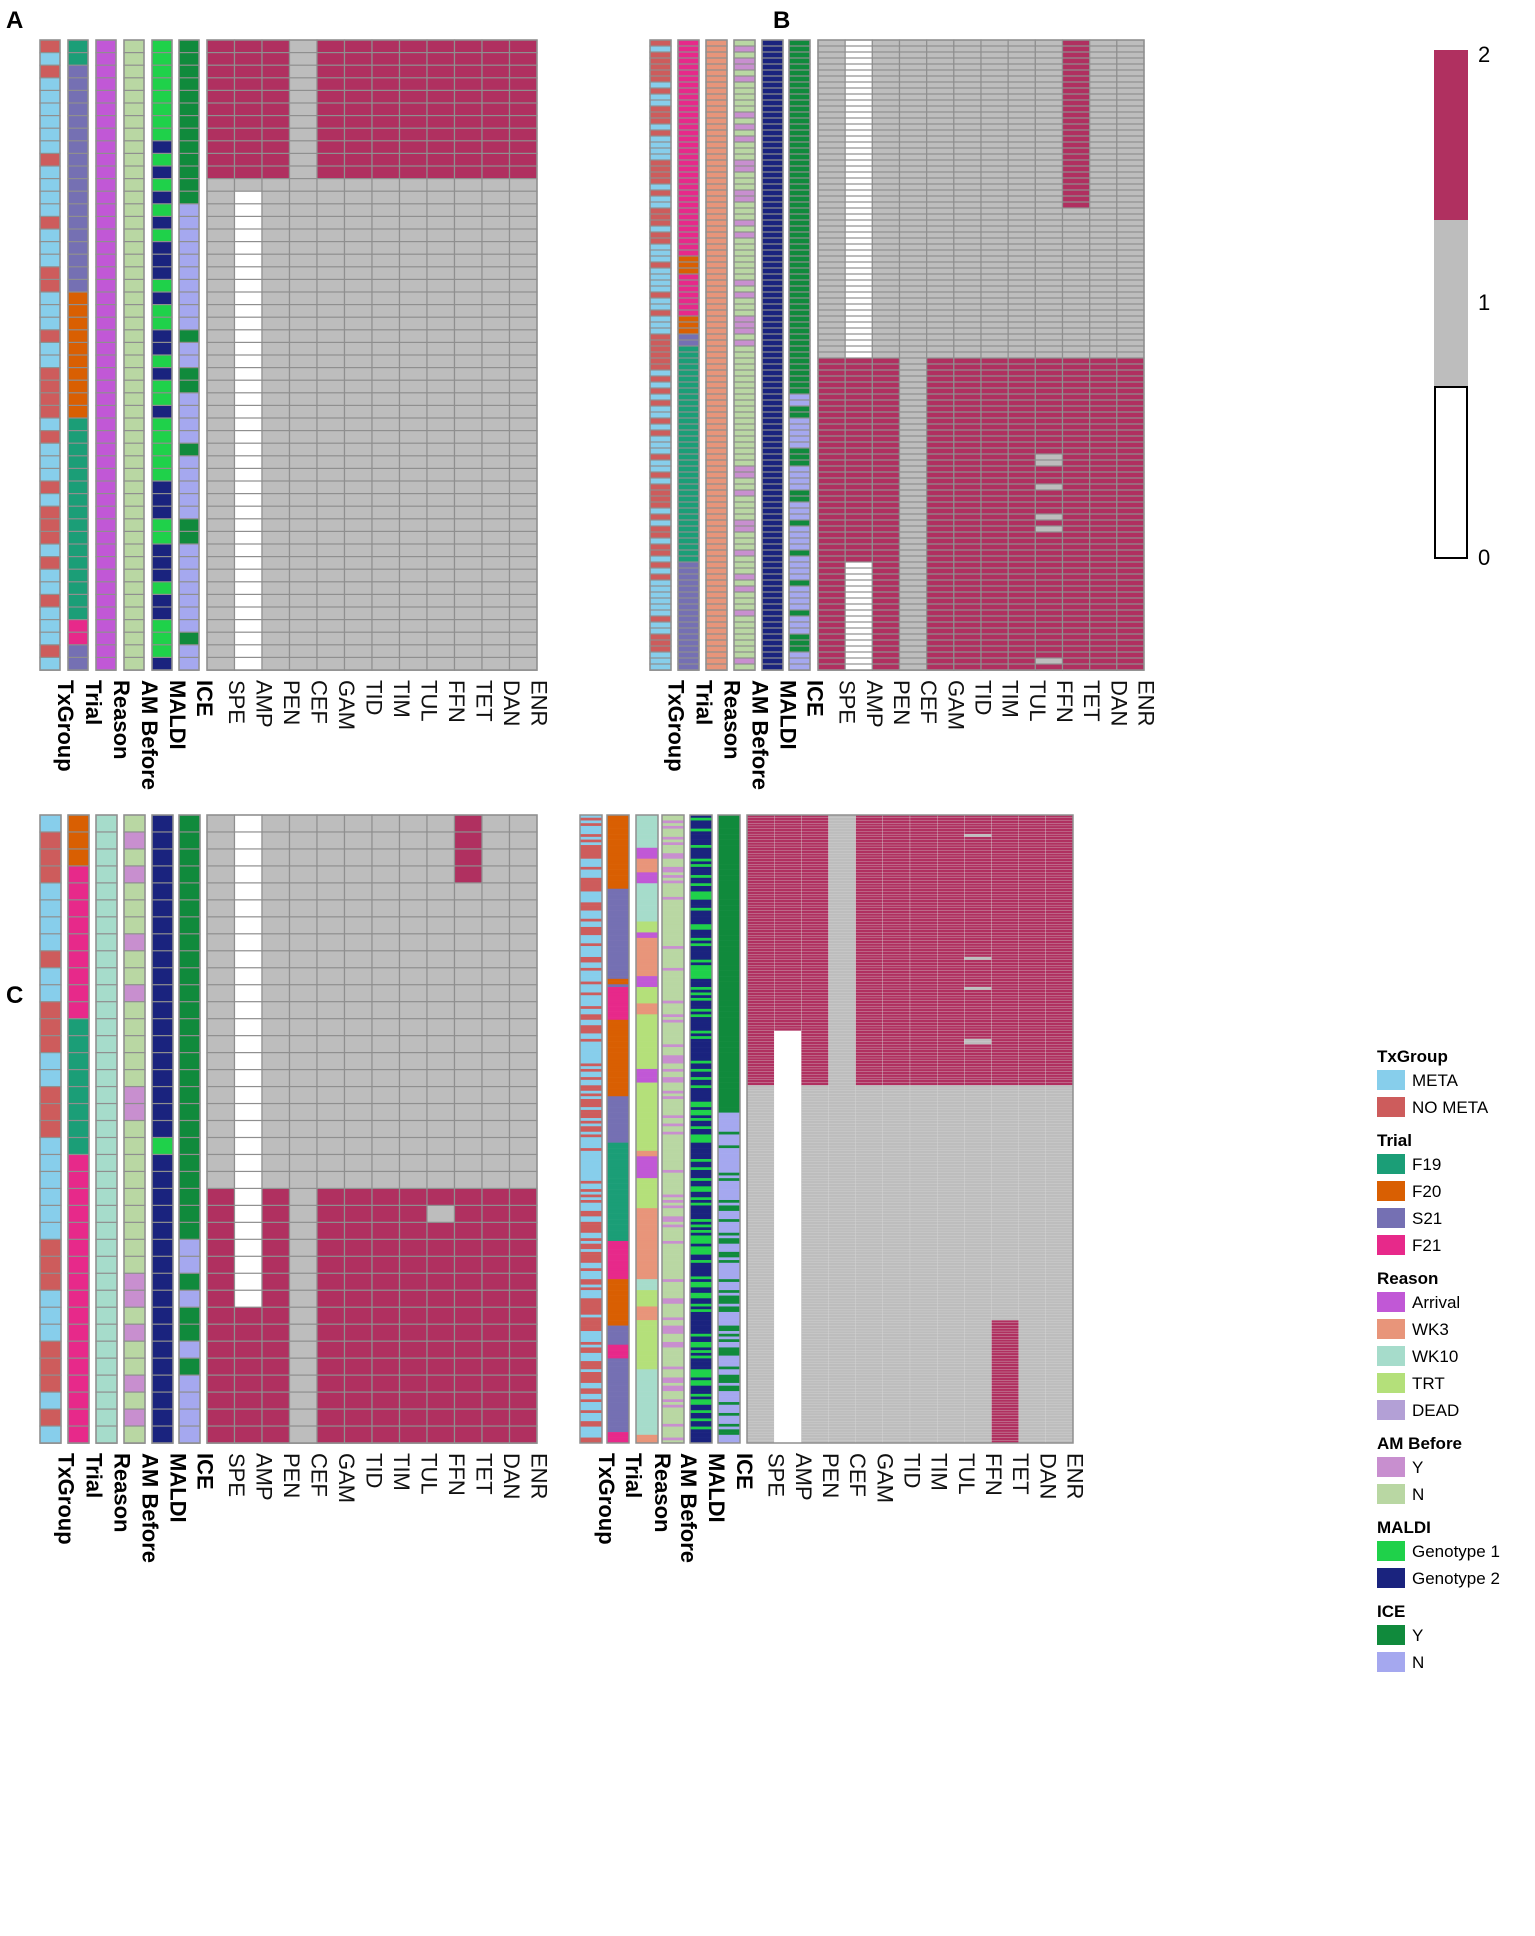 Image resolution: width=1535 pixels, height=1936 pixels. Describe the element at coordinates (401, 1472) in the screenshot. I see `drug-label-tim: TIM` at that location.